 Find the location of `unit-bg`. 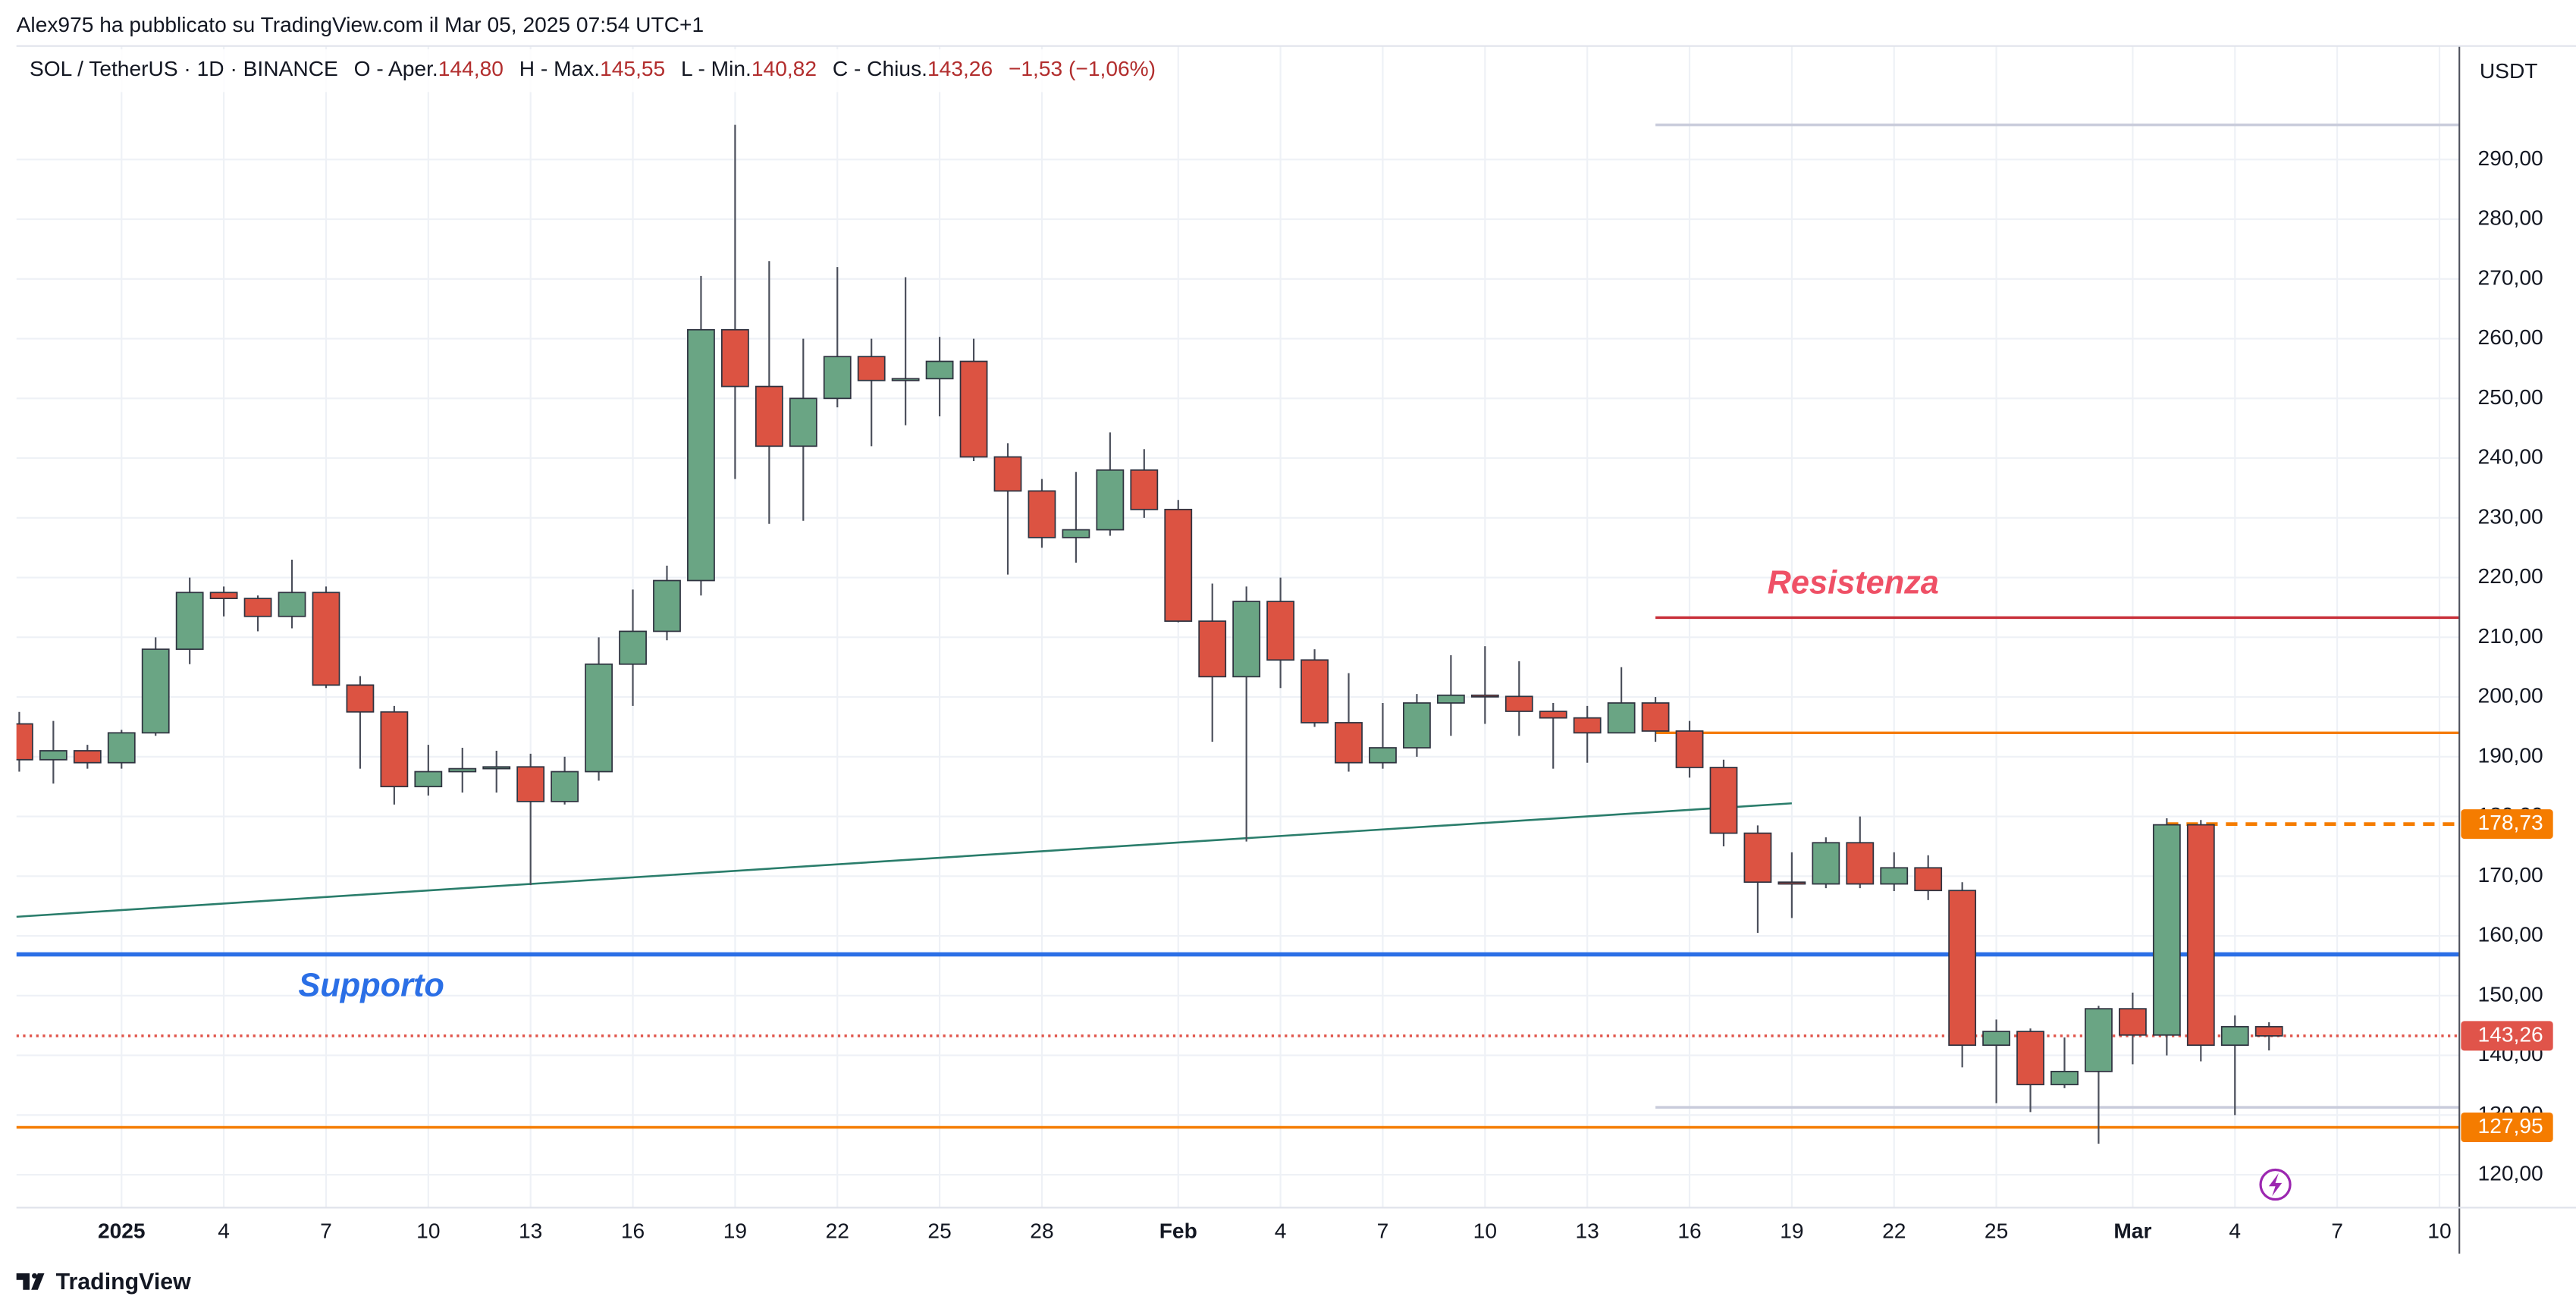

unit-bg is located at coordinates (2519, 71).